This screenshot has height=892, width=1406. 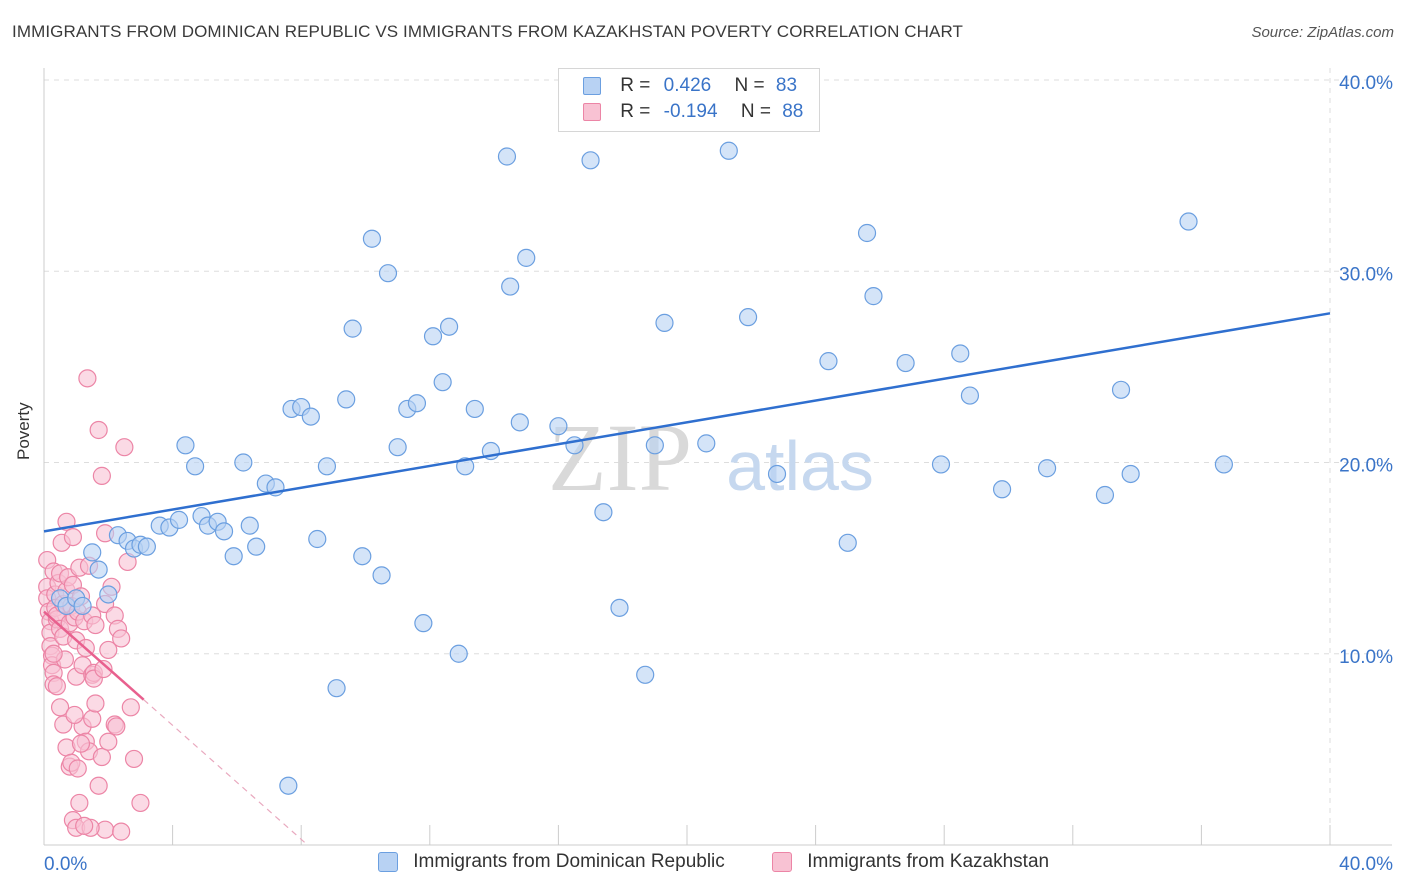 I want to click on legend-item-kazakhstan: Immigrants from Kazakhstan, so click(x=910, y=864).